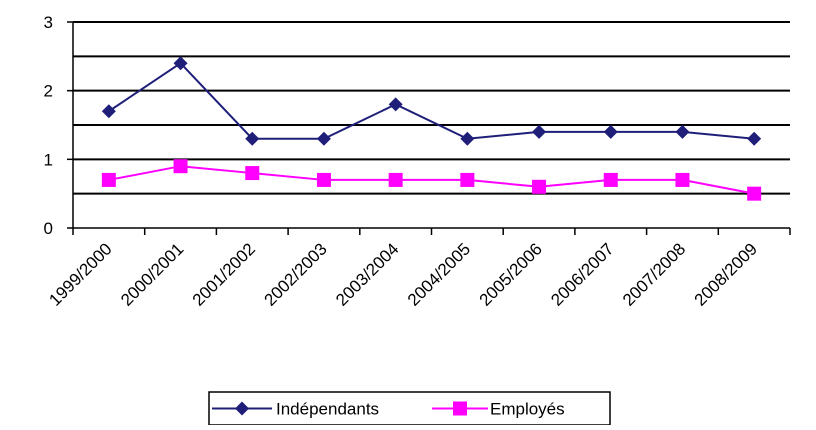 This screenshot has width=816, height=430. Describe the element at coordinates (152, 274) in the screenshot. I see `x-tick-label: 2000/2001` at that location.